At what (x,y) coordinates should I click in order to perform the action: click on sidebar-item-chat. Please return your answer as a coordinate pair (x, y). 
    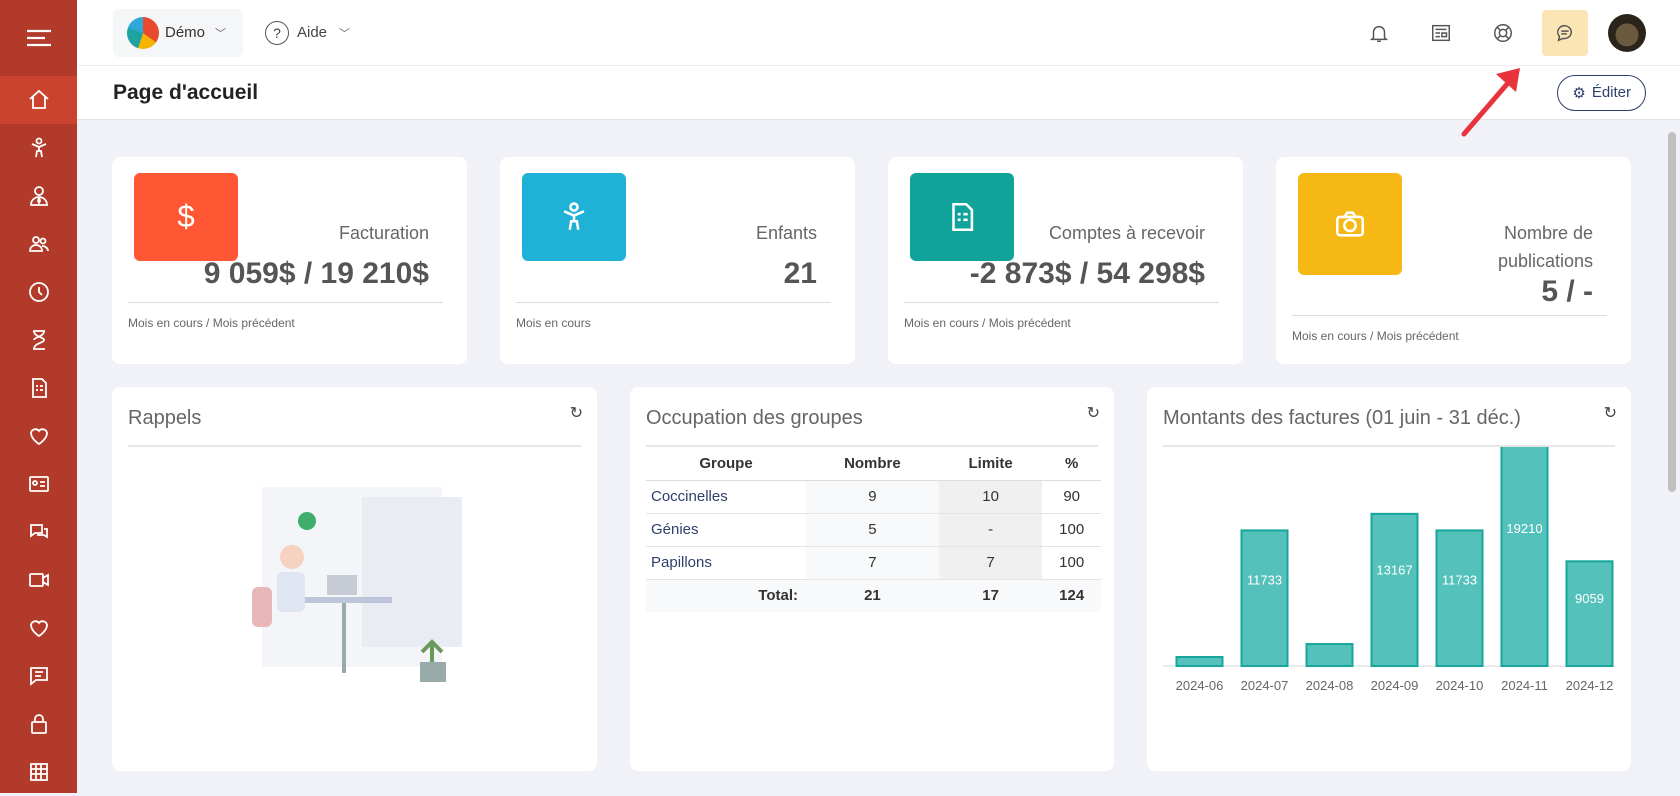
    Looking at the image, I should click on (38, 532).